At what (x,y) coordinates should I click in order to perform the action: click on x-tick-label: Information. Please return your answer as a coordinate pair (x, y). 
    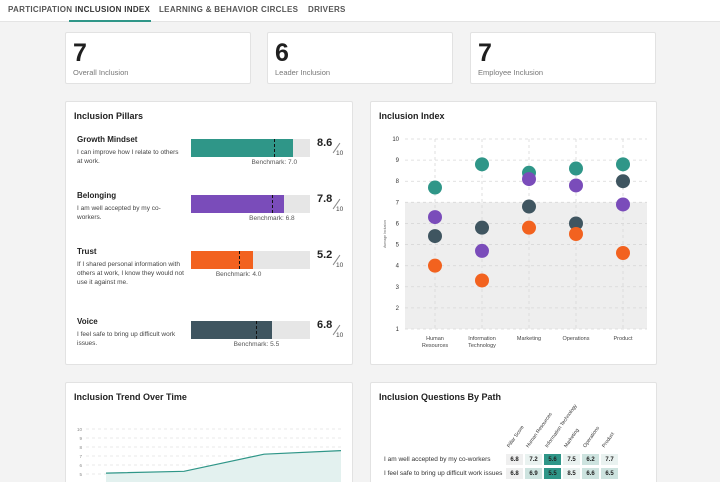
    Looking at the image, I should click on (482, 339).